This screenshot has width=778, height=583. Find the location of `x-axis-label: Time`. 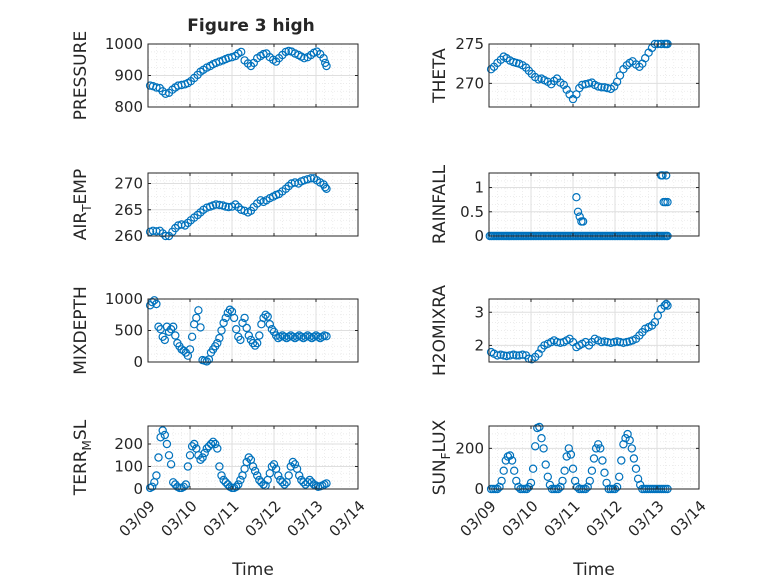

x-axis-label: Time is located at coordinates (252, 570).